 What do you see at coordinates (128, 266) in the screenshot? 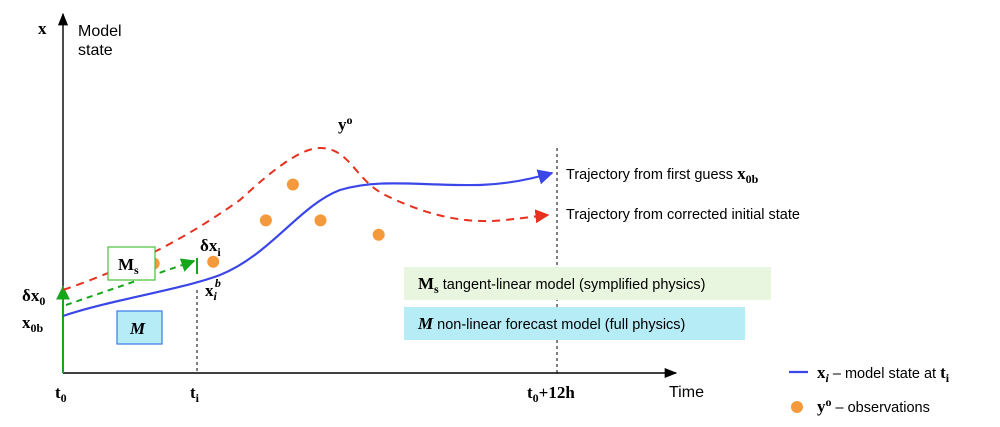
I see `ms-box-label: Ms` at bounding box center [128, 266].